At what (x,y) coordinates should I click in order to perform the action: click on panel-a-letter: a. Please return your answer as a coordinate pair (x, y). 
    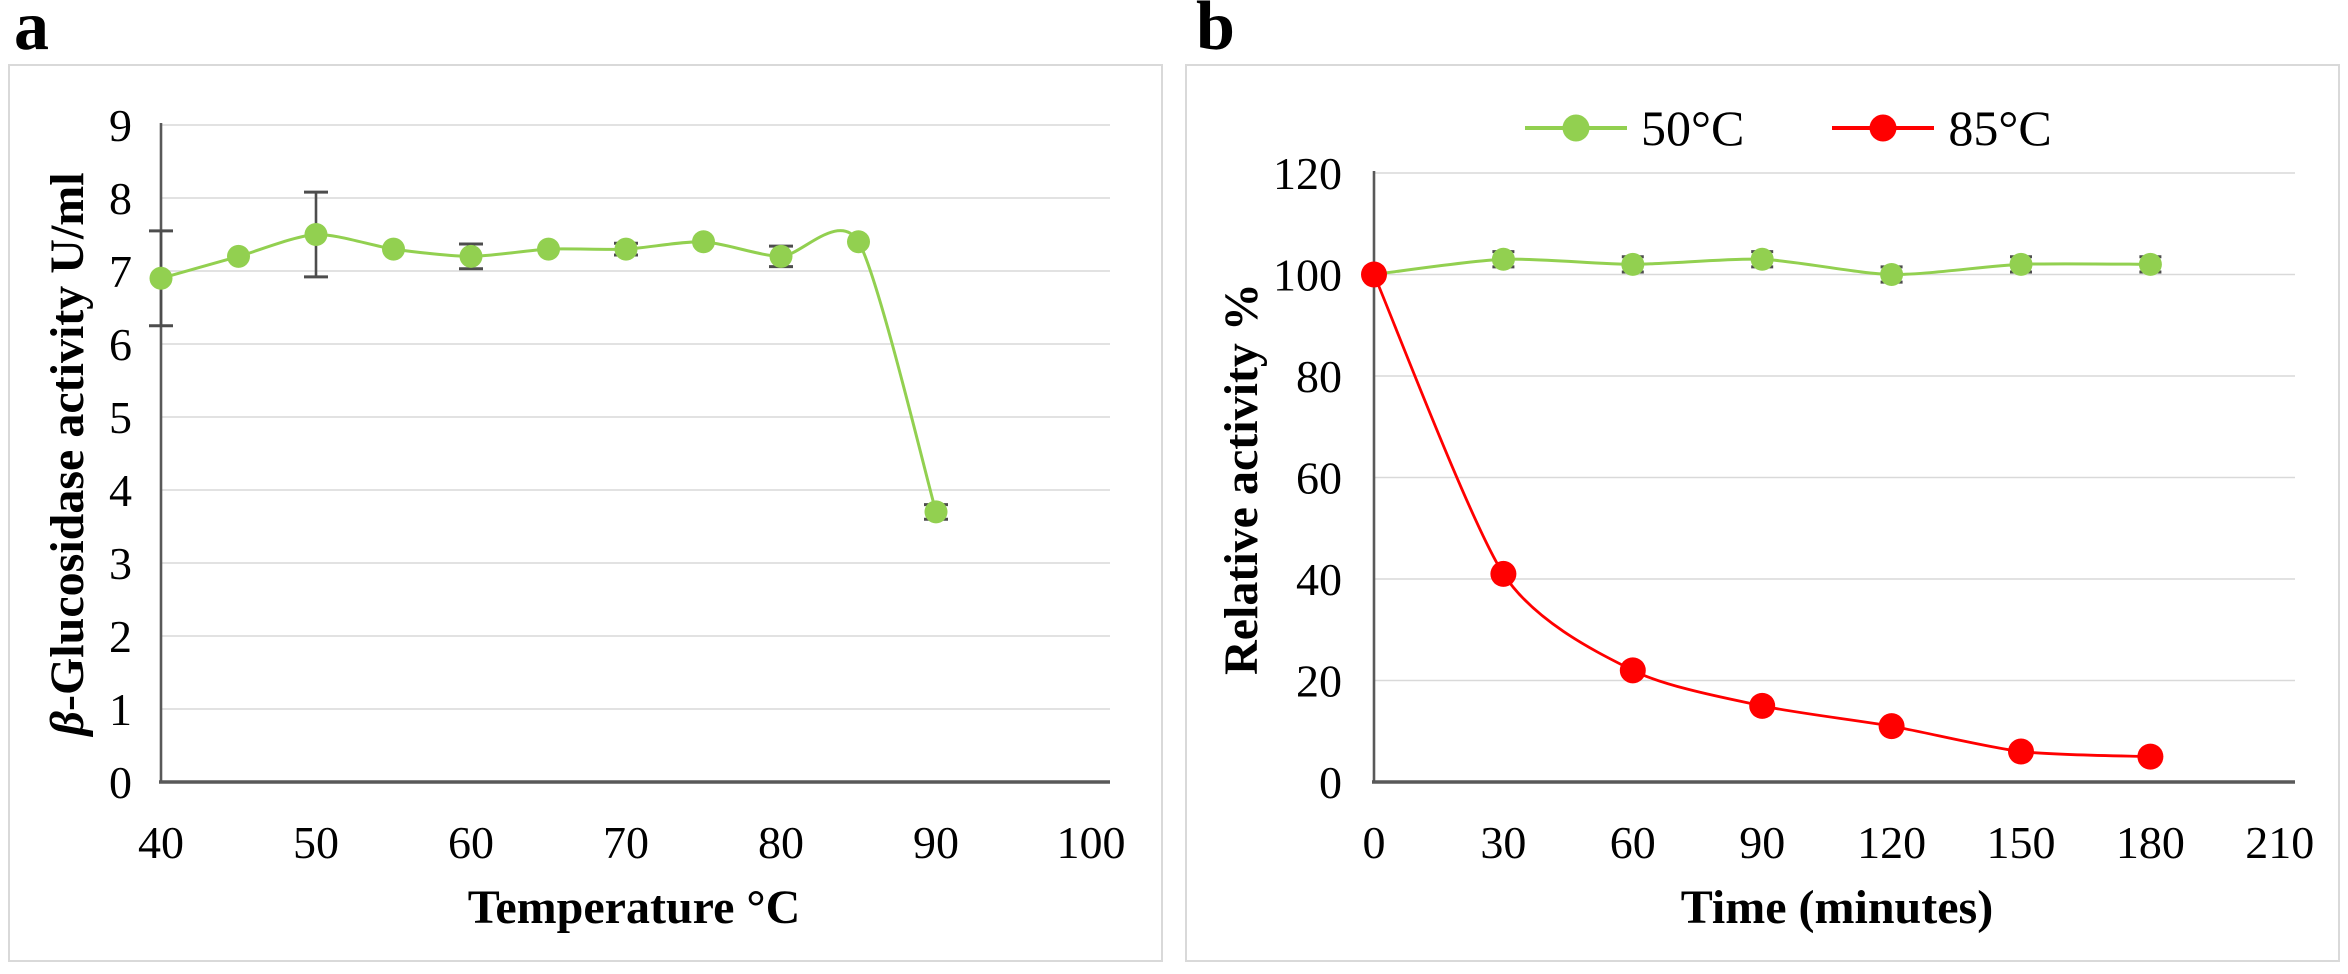
    Looking at the image, I should click on (31, 32).